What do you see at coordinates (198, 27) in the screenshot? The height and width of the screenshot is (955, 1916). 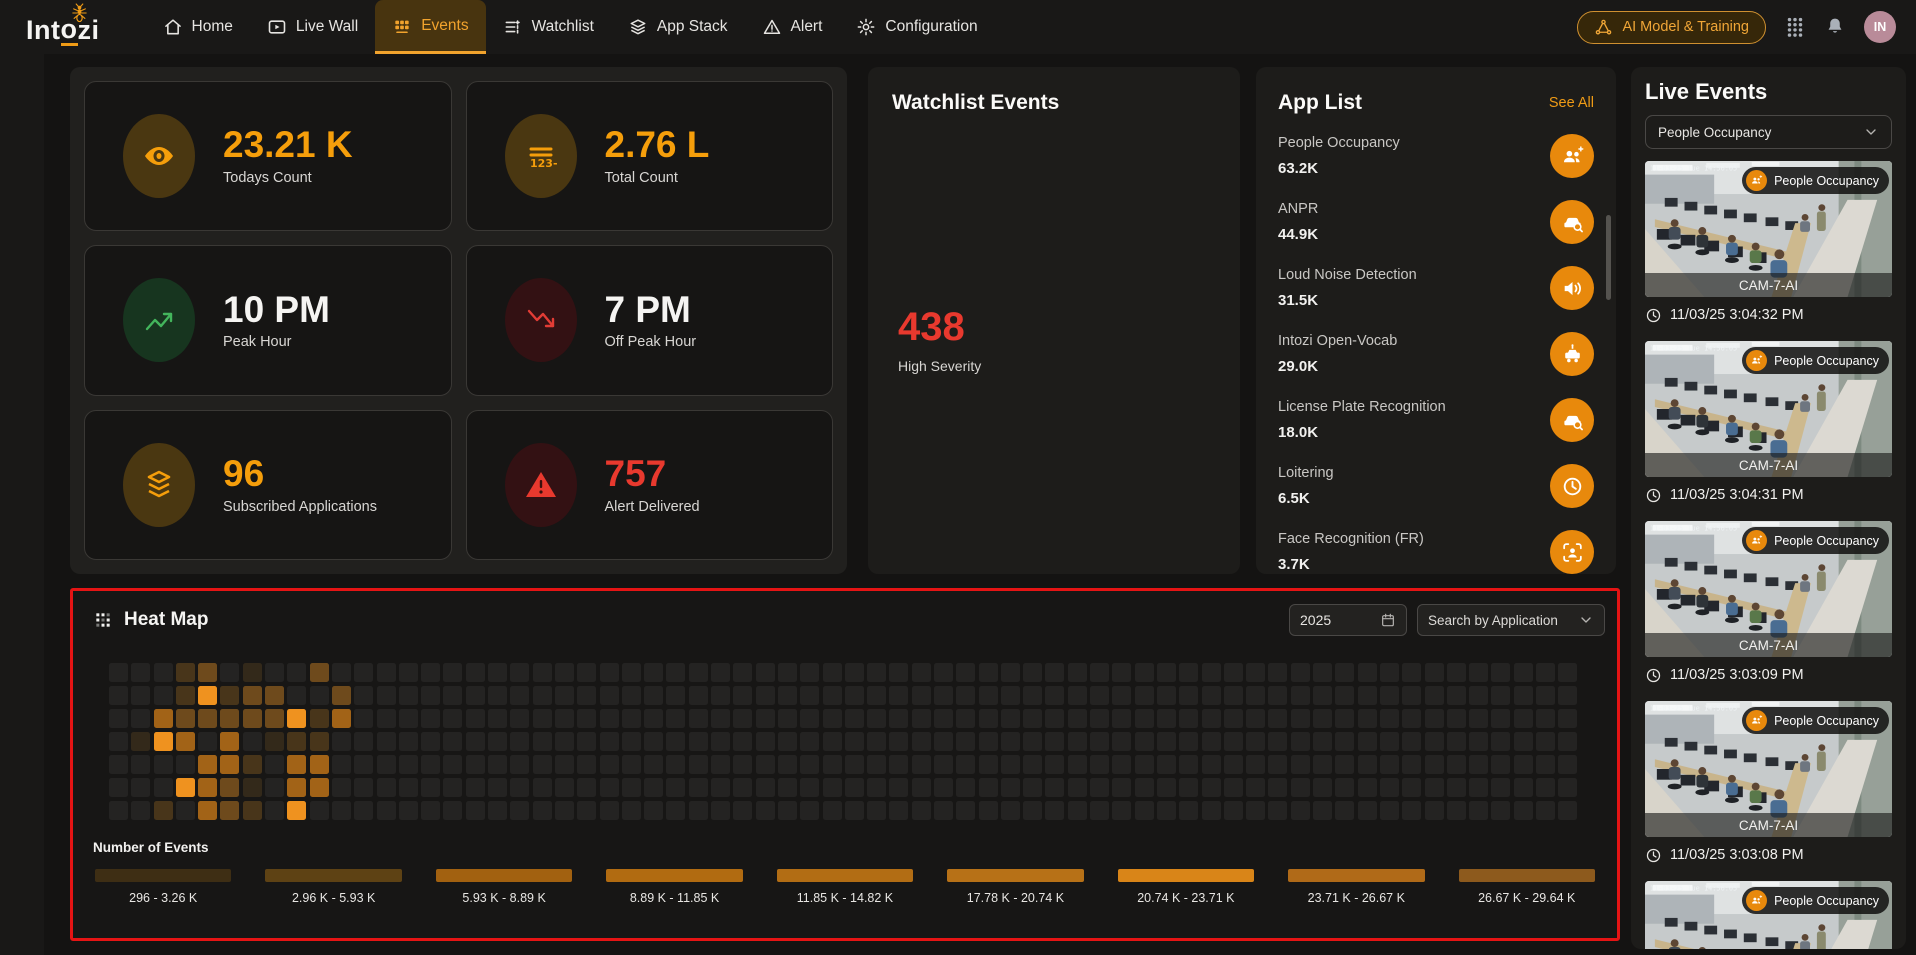 I see `nav-item-home: Home` at bounding box center [198, 27].